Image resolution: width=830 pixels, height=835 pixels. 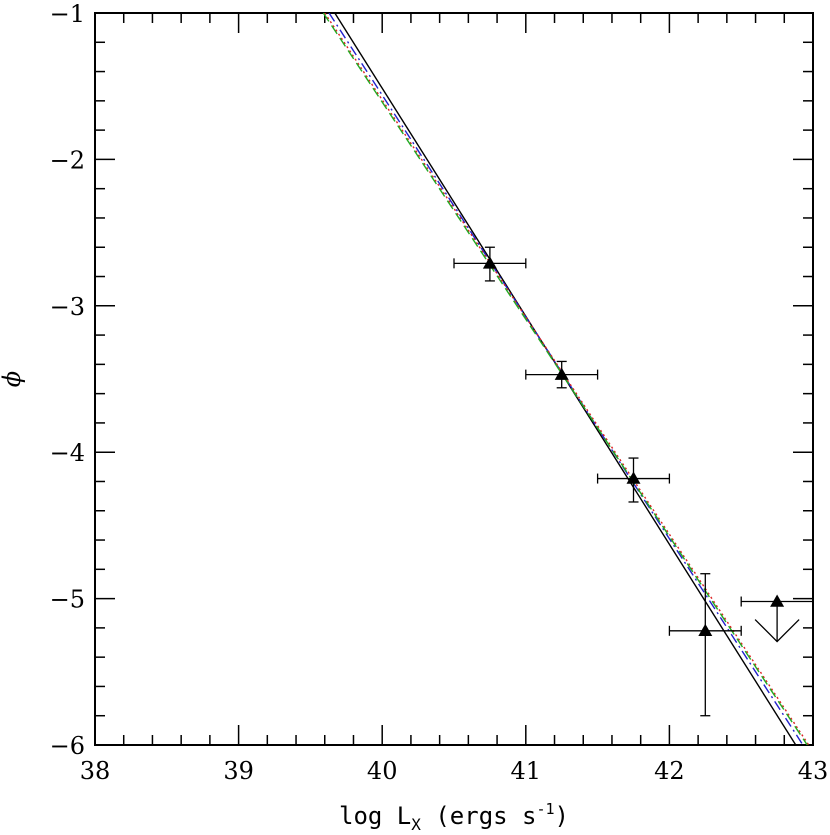 What do you see at coordinates (67, 14) in the screenshot?
I see `y-tick-label: −1` at bounding box center [67, 14].